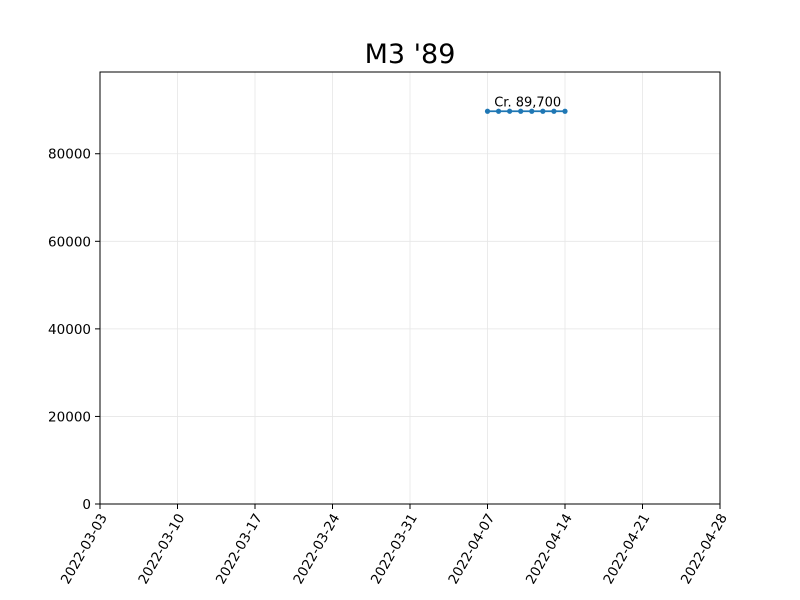 The width and height of the screenshot is (800, 600). I want to click on x-tick-label: 2022-03-24, so click(316, 549).